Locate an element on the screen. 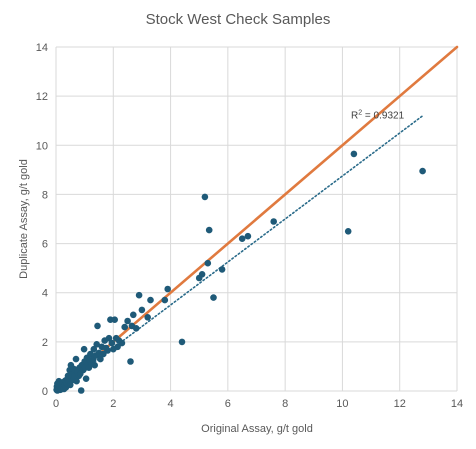  x-tick-label: 0 is located at coordinates (56, 404).